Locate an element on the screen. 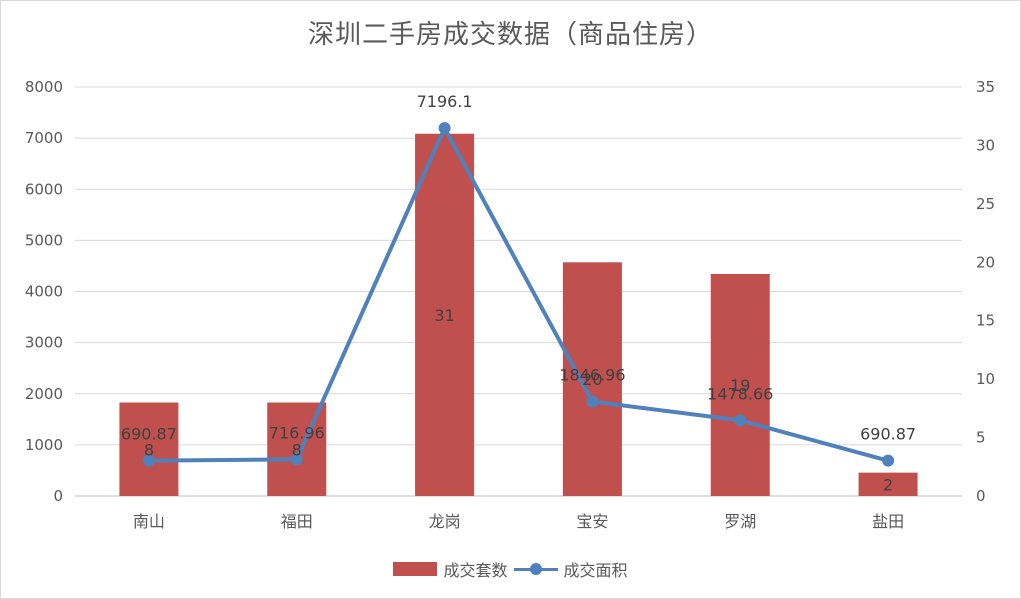 The image size is (1021, 599). category-label: 盐田 is located at coordinates (888, 521).